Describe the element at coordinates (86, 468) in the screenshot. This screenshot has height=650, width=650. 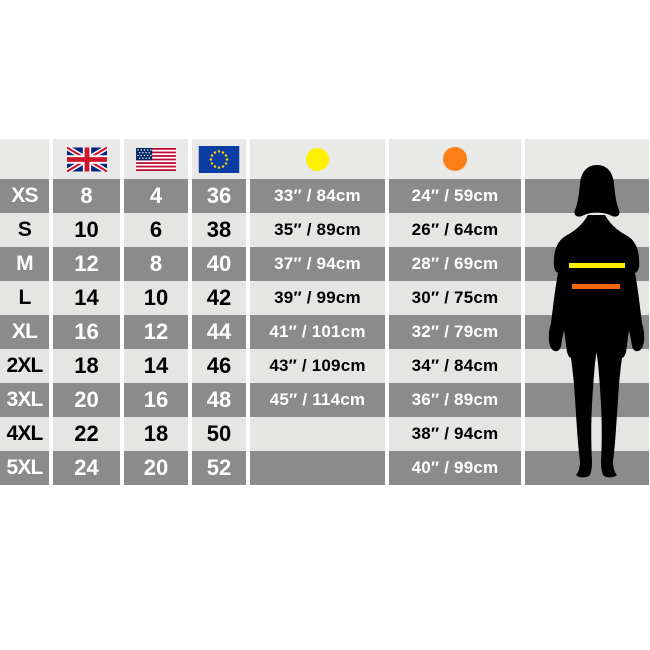
I see `uk-size-cell: 24` at that location.